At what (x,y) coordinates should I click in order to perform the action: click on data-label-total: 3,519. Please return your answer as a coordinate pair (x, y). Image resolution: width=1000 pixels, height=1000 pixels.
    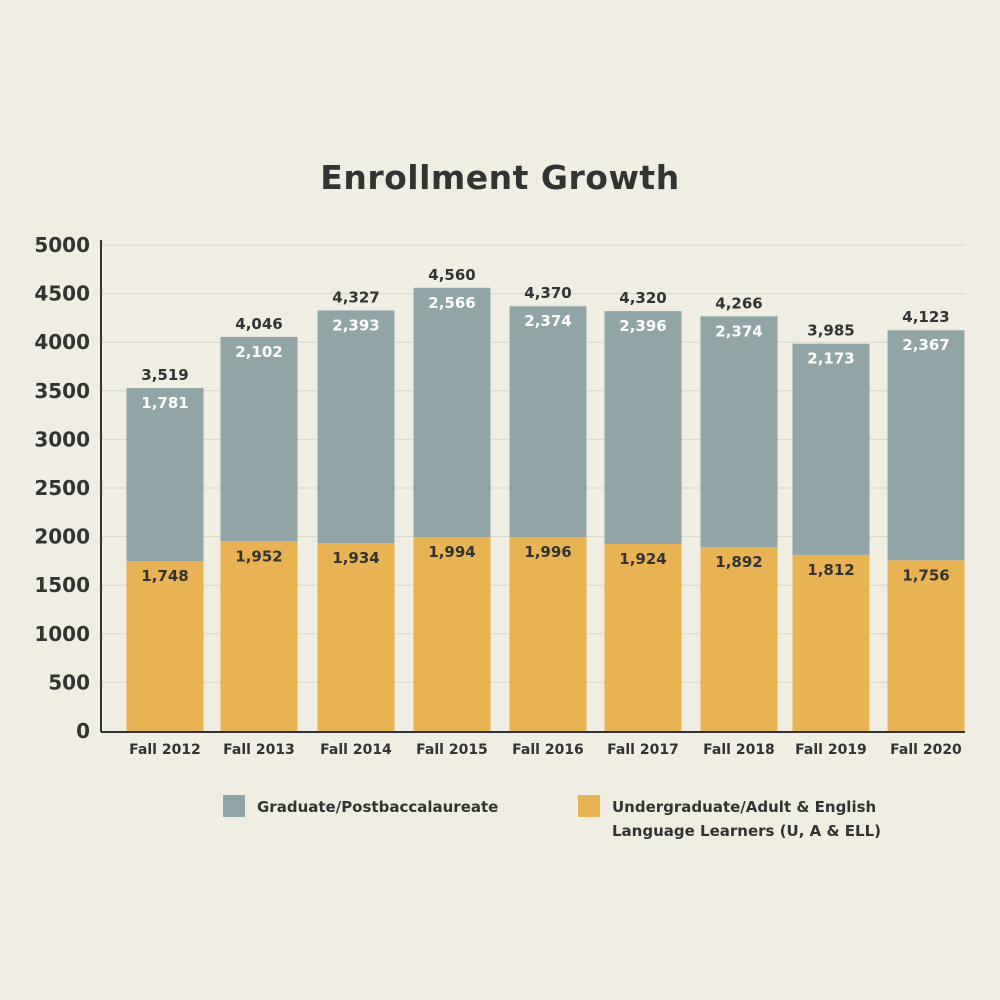
    Looking at the image, I should click on (164, 375).